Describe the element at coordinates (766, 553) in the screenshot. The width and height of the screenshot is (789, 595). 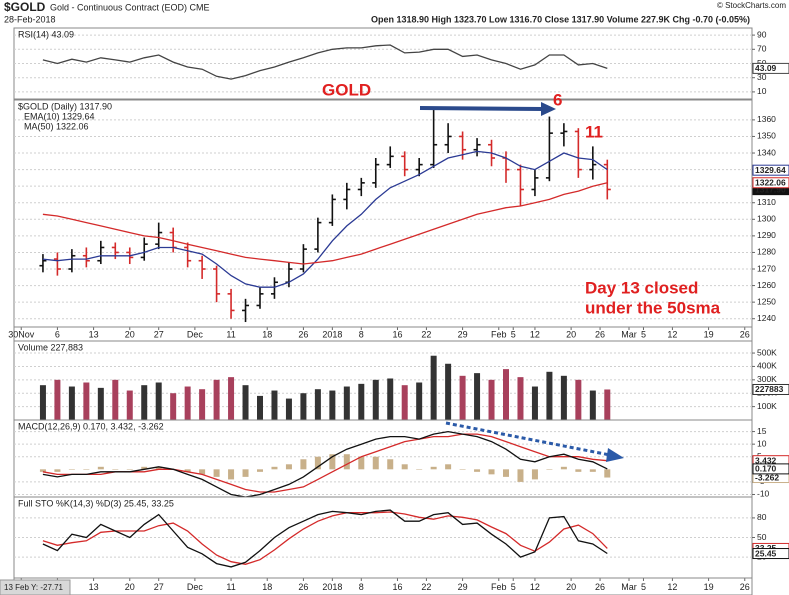
I see `value-tag-label: 25.45` at that location.